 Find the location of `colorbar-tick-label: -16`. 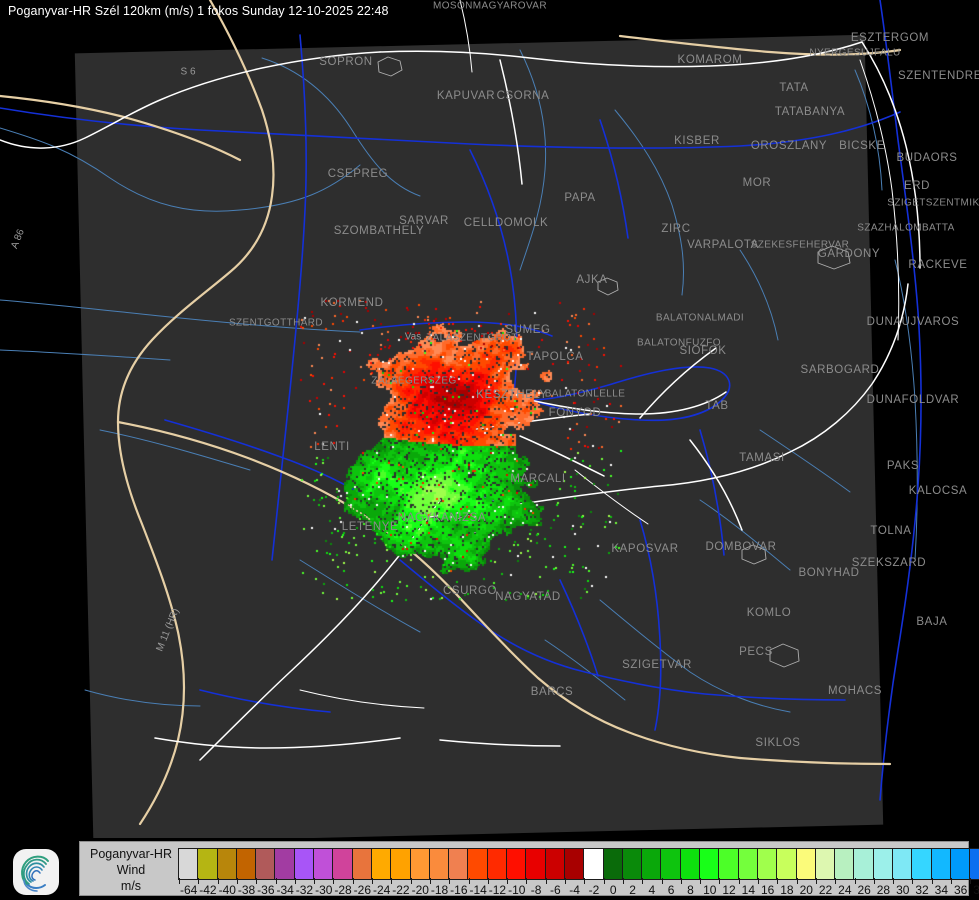

colorbar-tick-label: -16 is located at coordinates (459, 890).